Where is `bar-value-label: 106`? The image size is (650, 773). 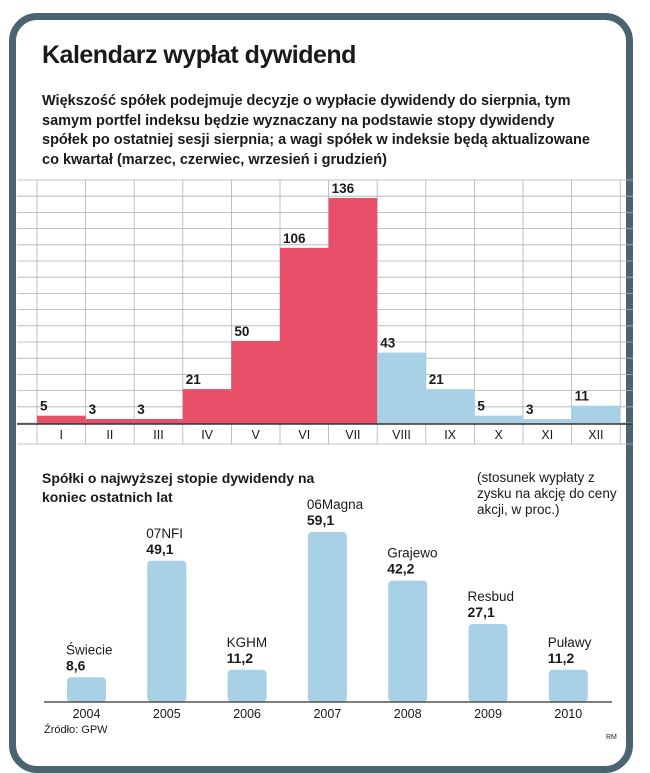 bar-value-label: 106 is located at coordinates (294, 238).